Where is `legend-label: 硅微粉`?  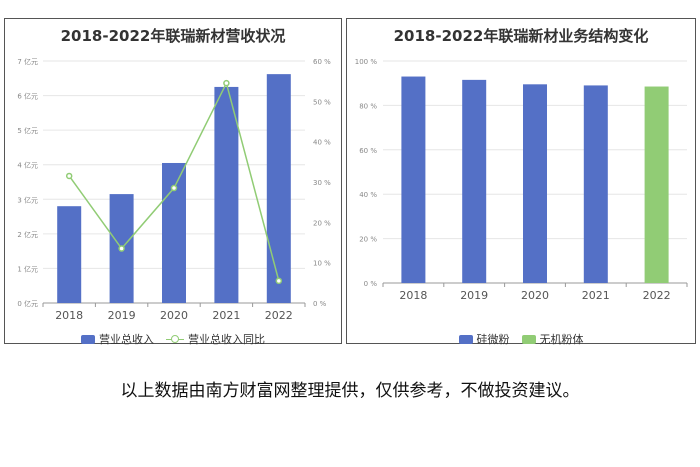 legend-label: 硅微粉 is located at coordinates (493, 339).